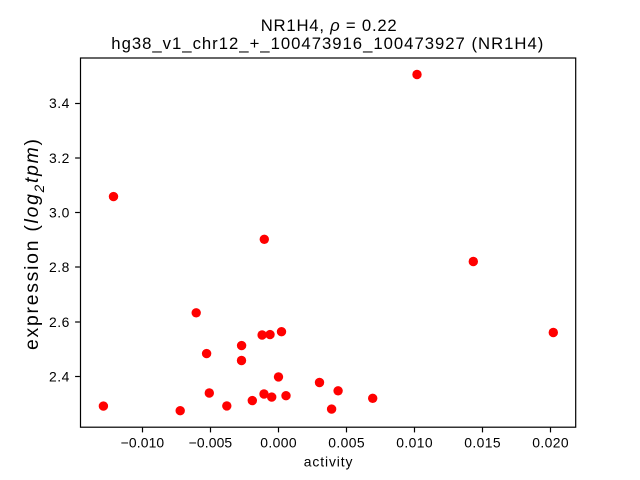 This screenshot has width=640, height=480. I want to click on svg-text: 0.005, so click(346, 443).